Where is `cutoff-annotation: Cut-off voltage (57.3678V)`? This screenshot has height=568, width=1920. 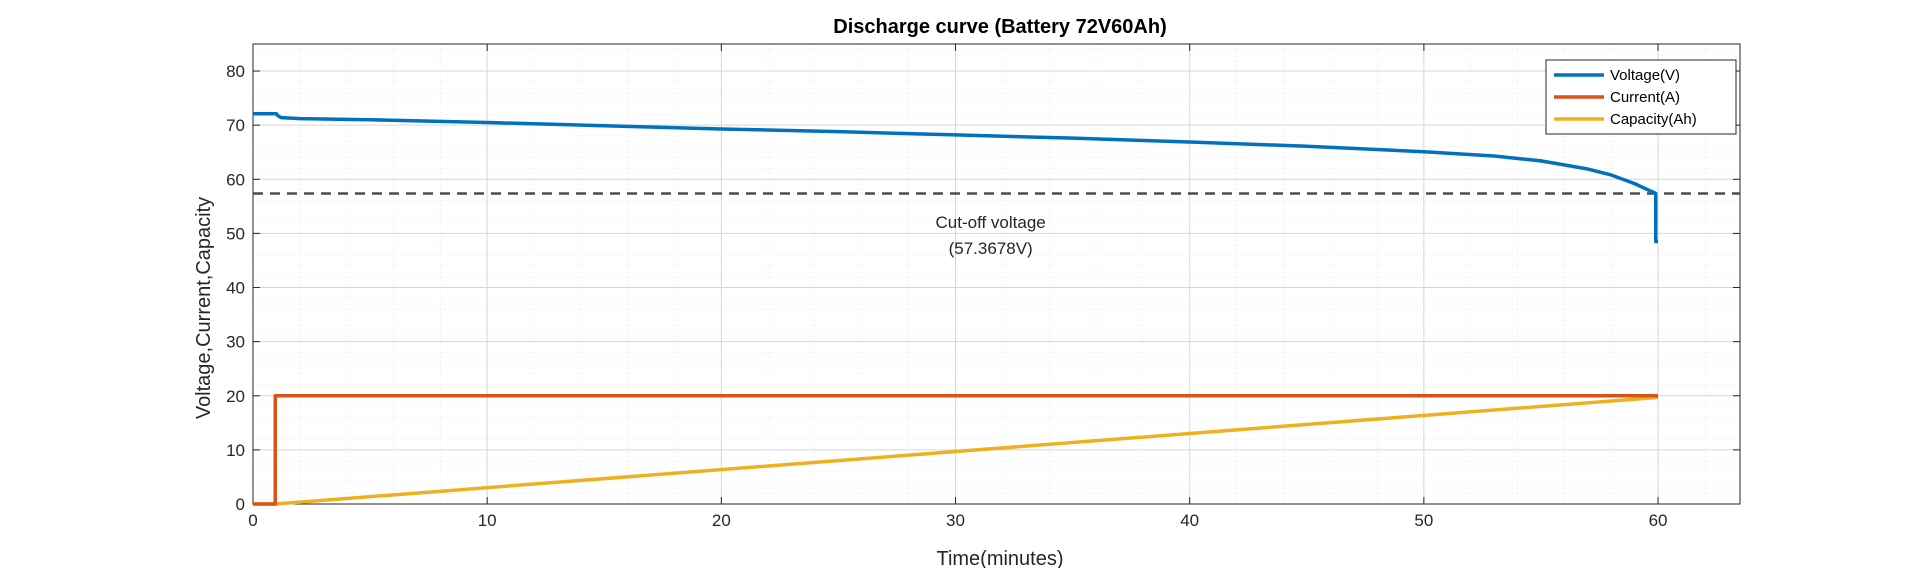
cutoff-annotation: Cut-off voltage (57.3678V) is located at coordinates (991, 235).